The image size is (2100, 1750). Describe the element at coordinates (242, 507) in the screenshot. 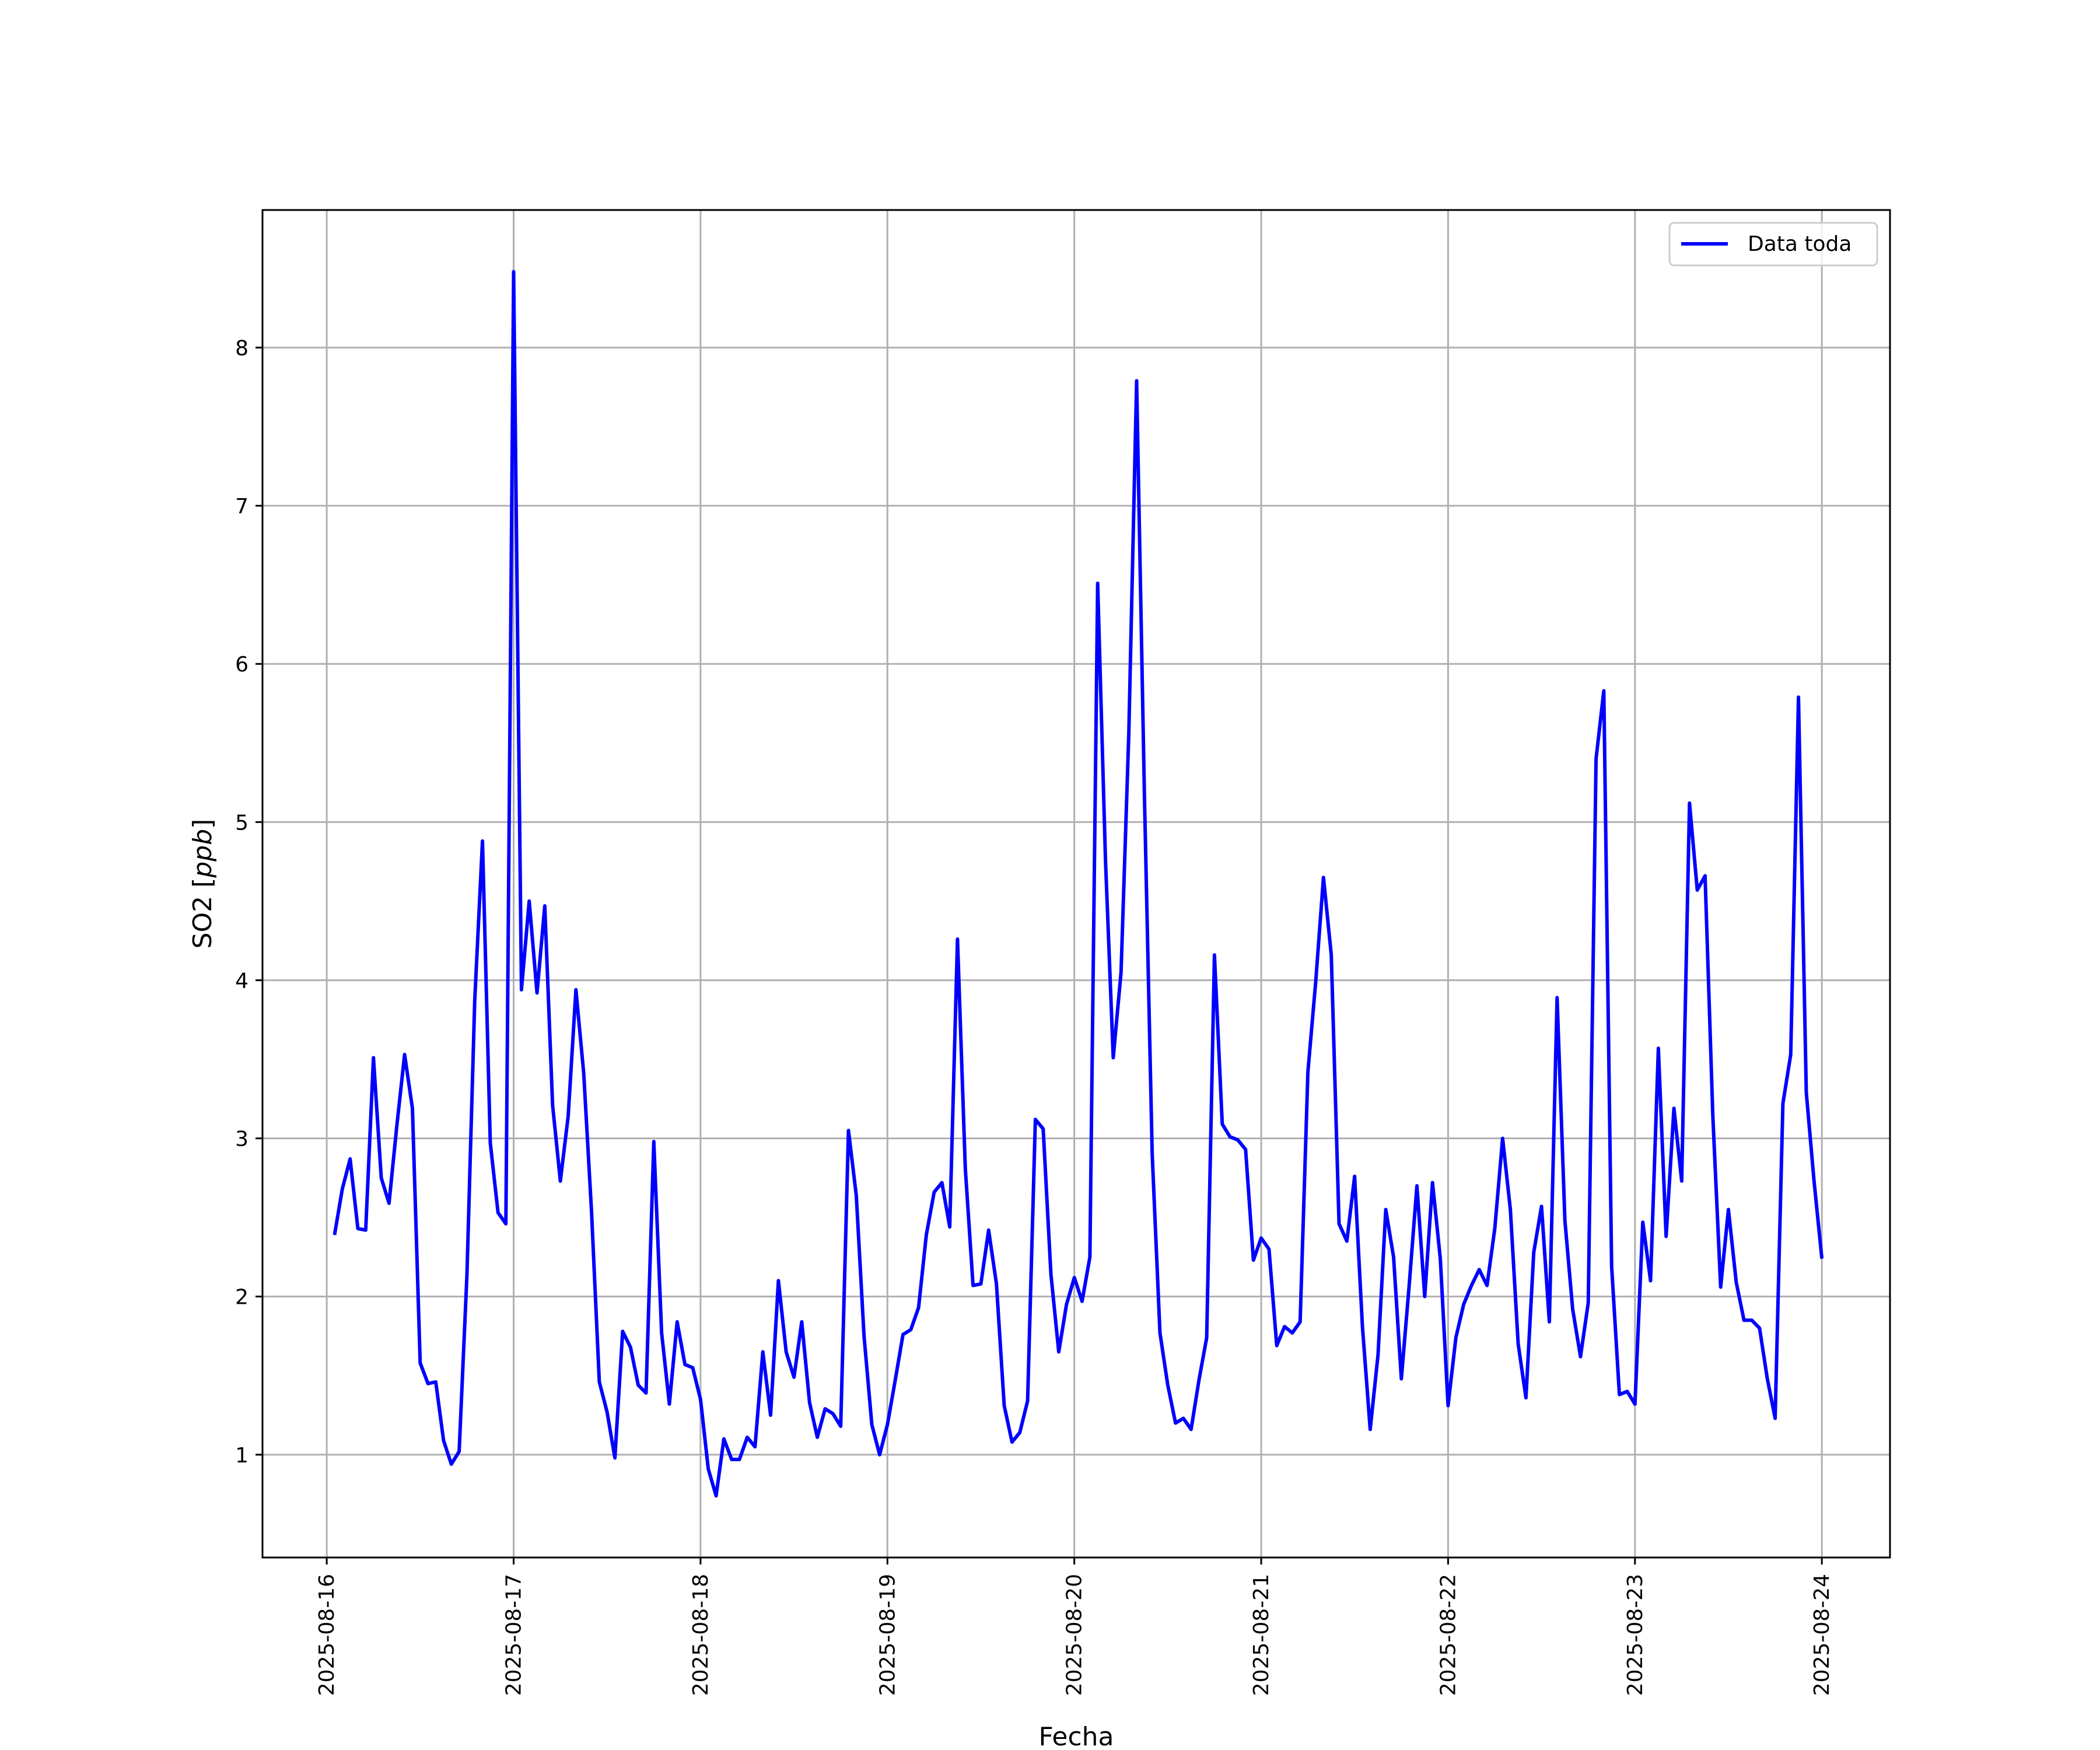

I see `y-tick-label: 7` at that location.